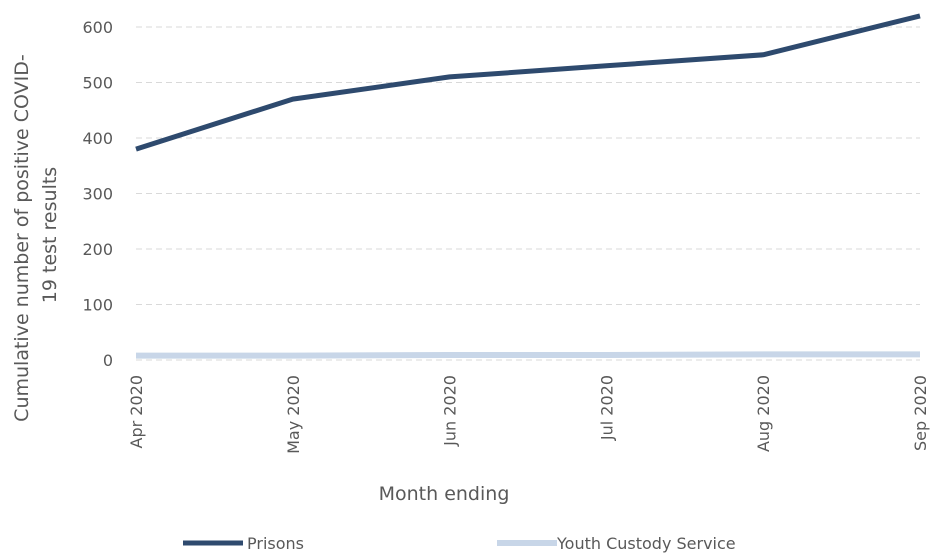  Describe the element at coordinates (763, 413) in the screenshot. I see `x-tick-label-5: Aug 2020` at that location.